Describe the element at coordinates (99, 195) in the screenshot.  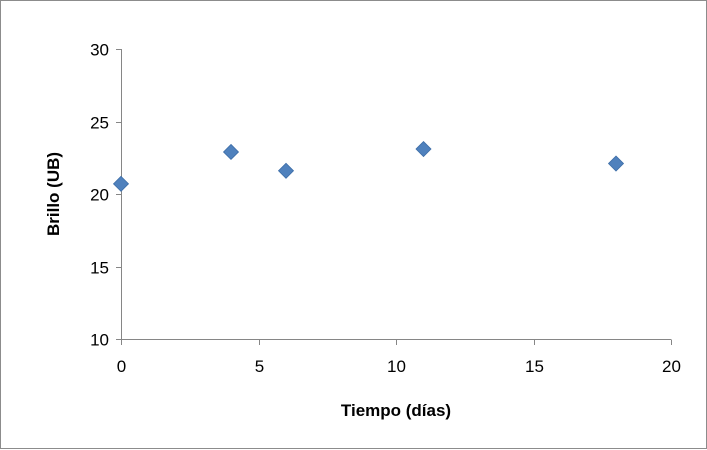
I see `y-tick-label: 20` at that location.